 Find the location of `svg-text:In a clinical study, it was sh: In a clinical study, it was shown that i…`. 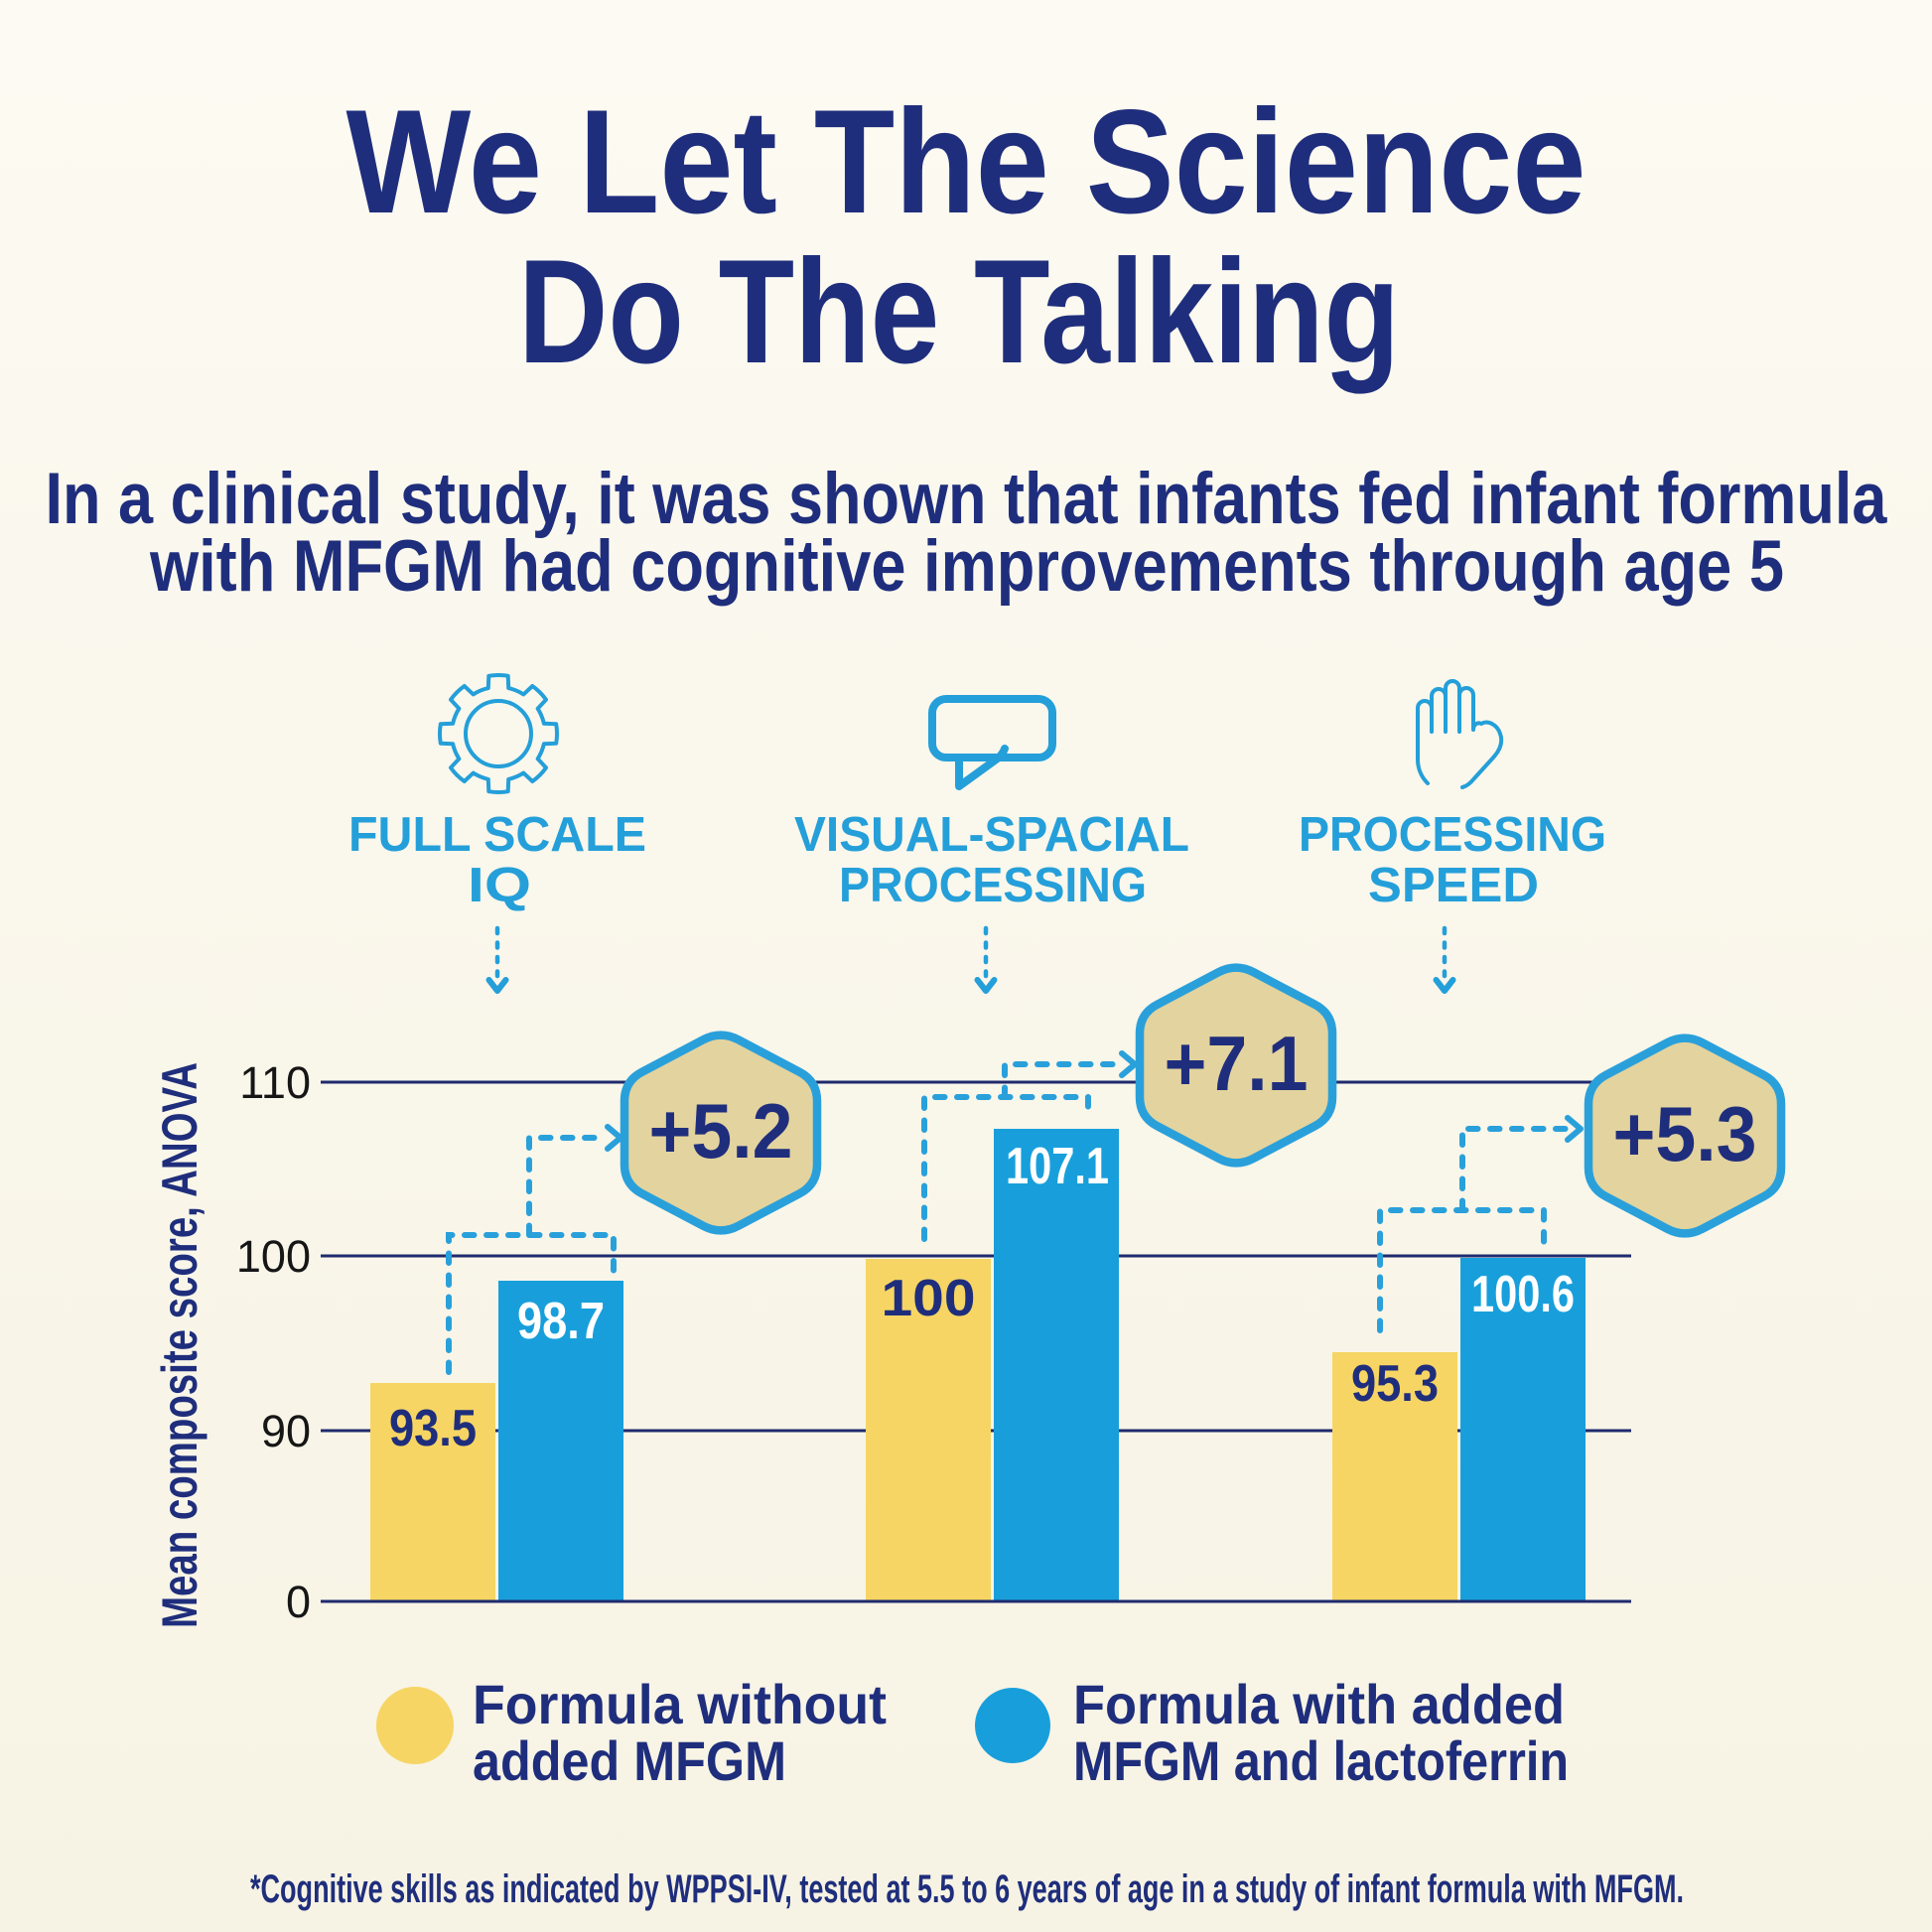

svg-text:In a clinical study, it was sh: In a clinical study, it was shown that i… is located at coordinates (967, 499).